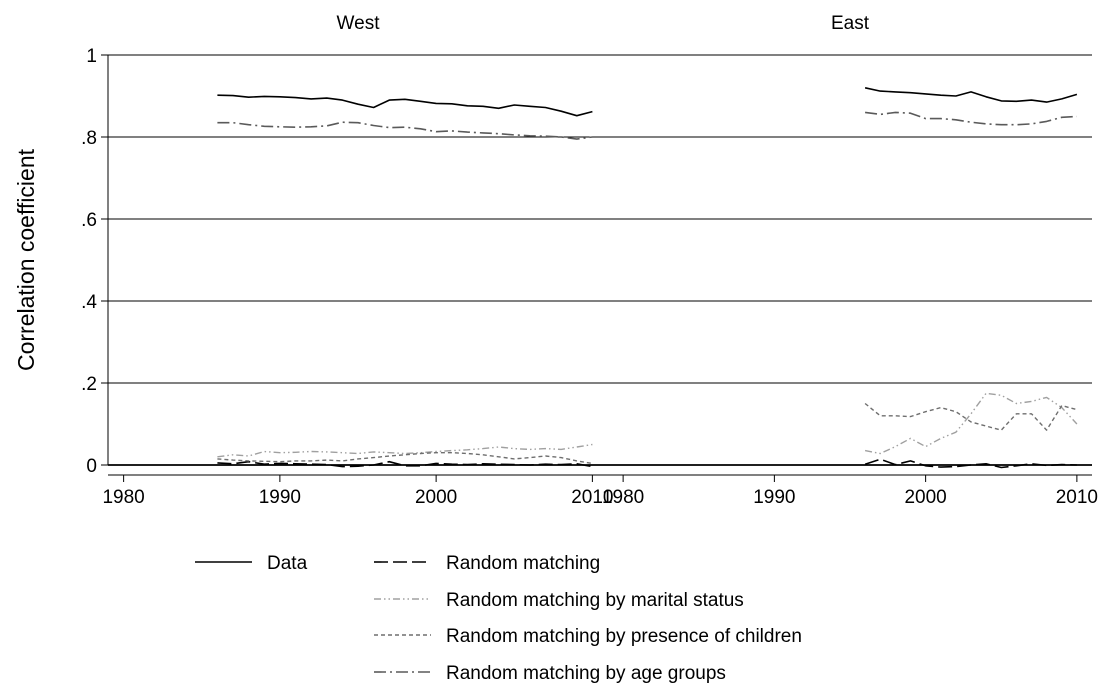 Image resolution: width=1111 pixels, height=697 pixels. I want to click on legend-item-random-matching-by-presence-of-children: Random matching by presence of children, so click(588, 636).